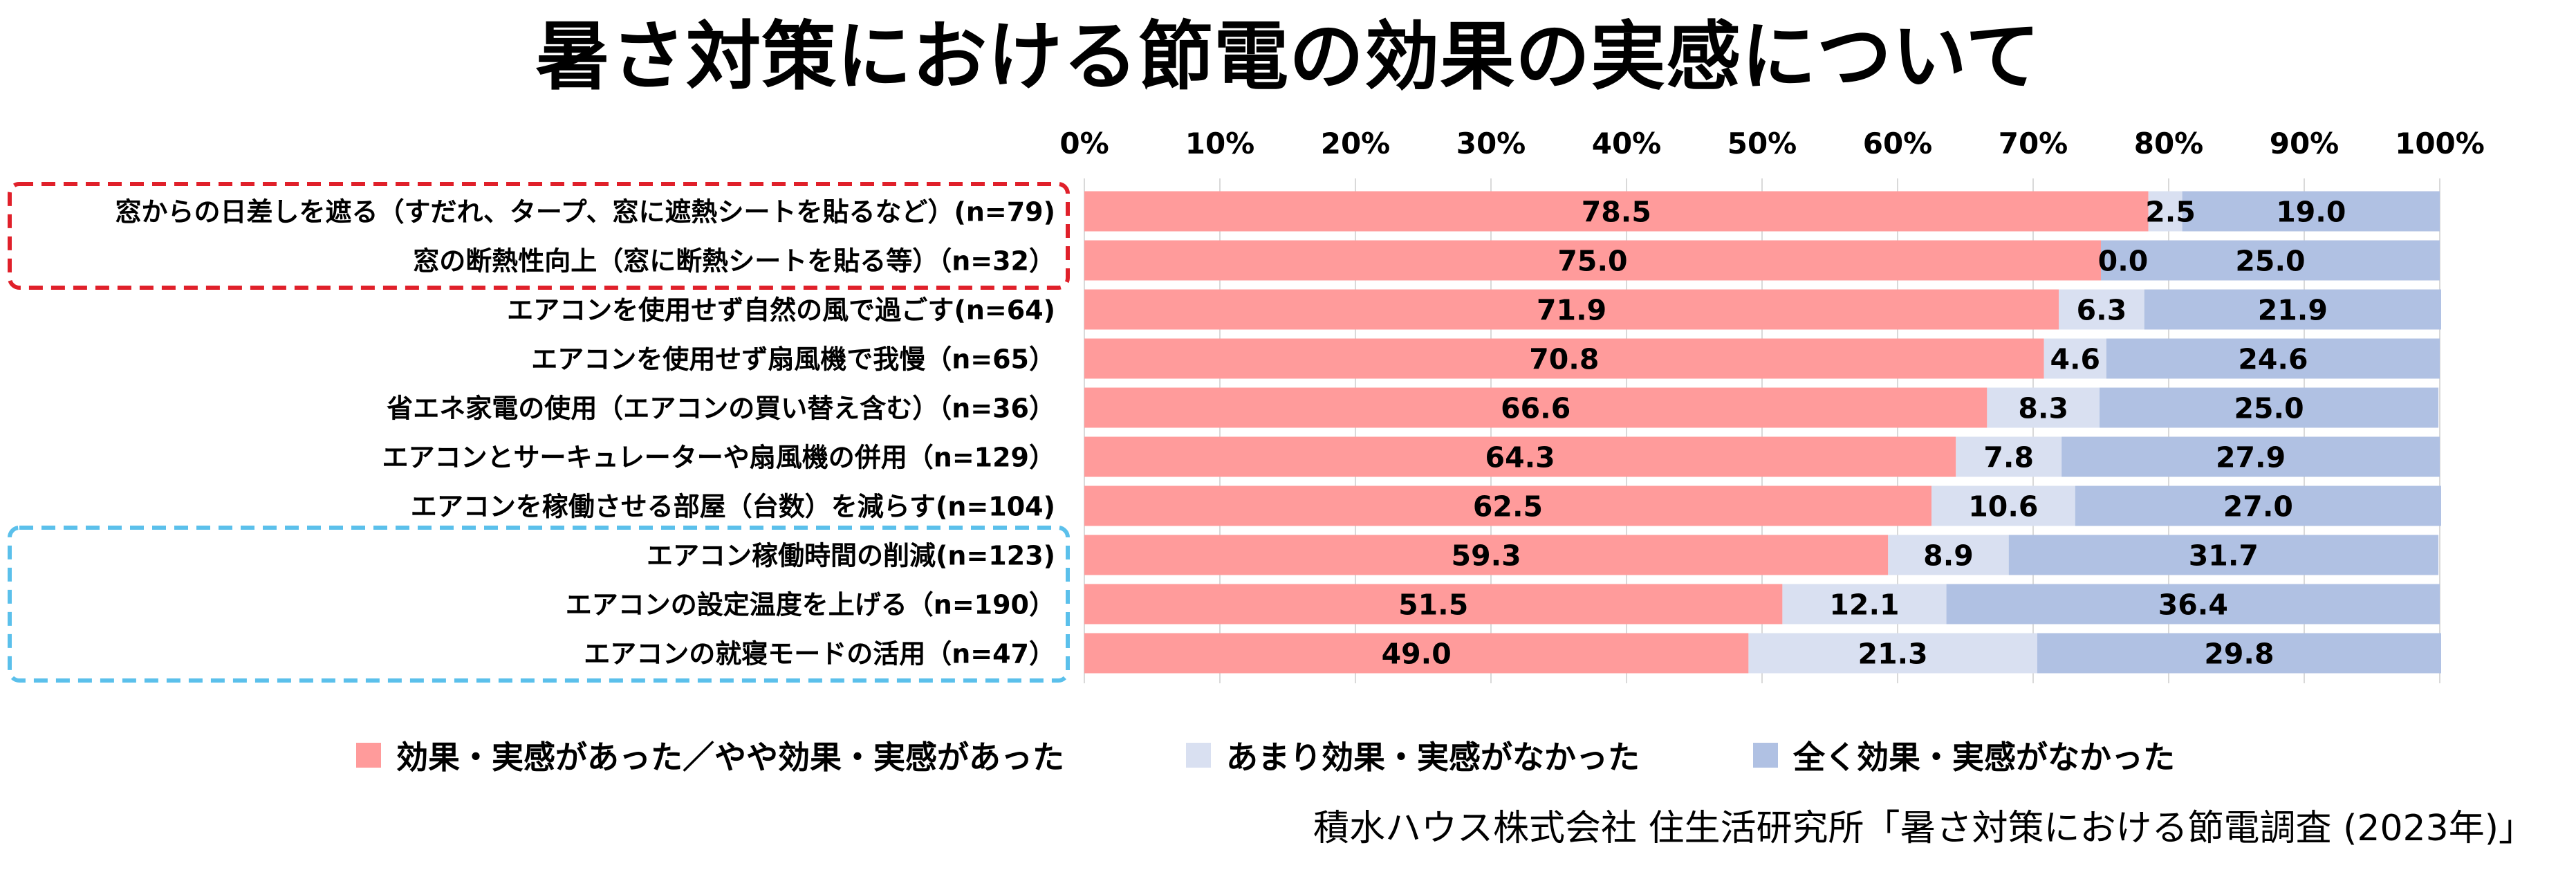 This screenshot has height=870, width=2576. I want to click on data-label: 70.8, so click(1564, 359).